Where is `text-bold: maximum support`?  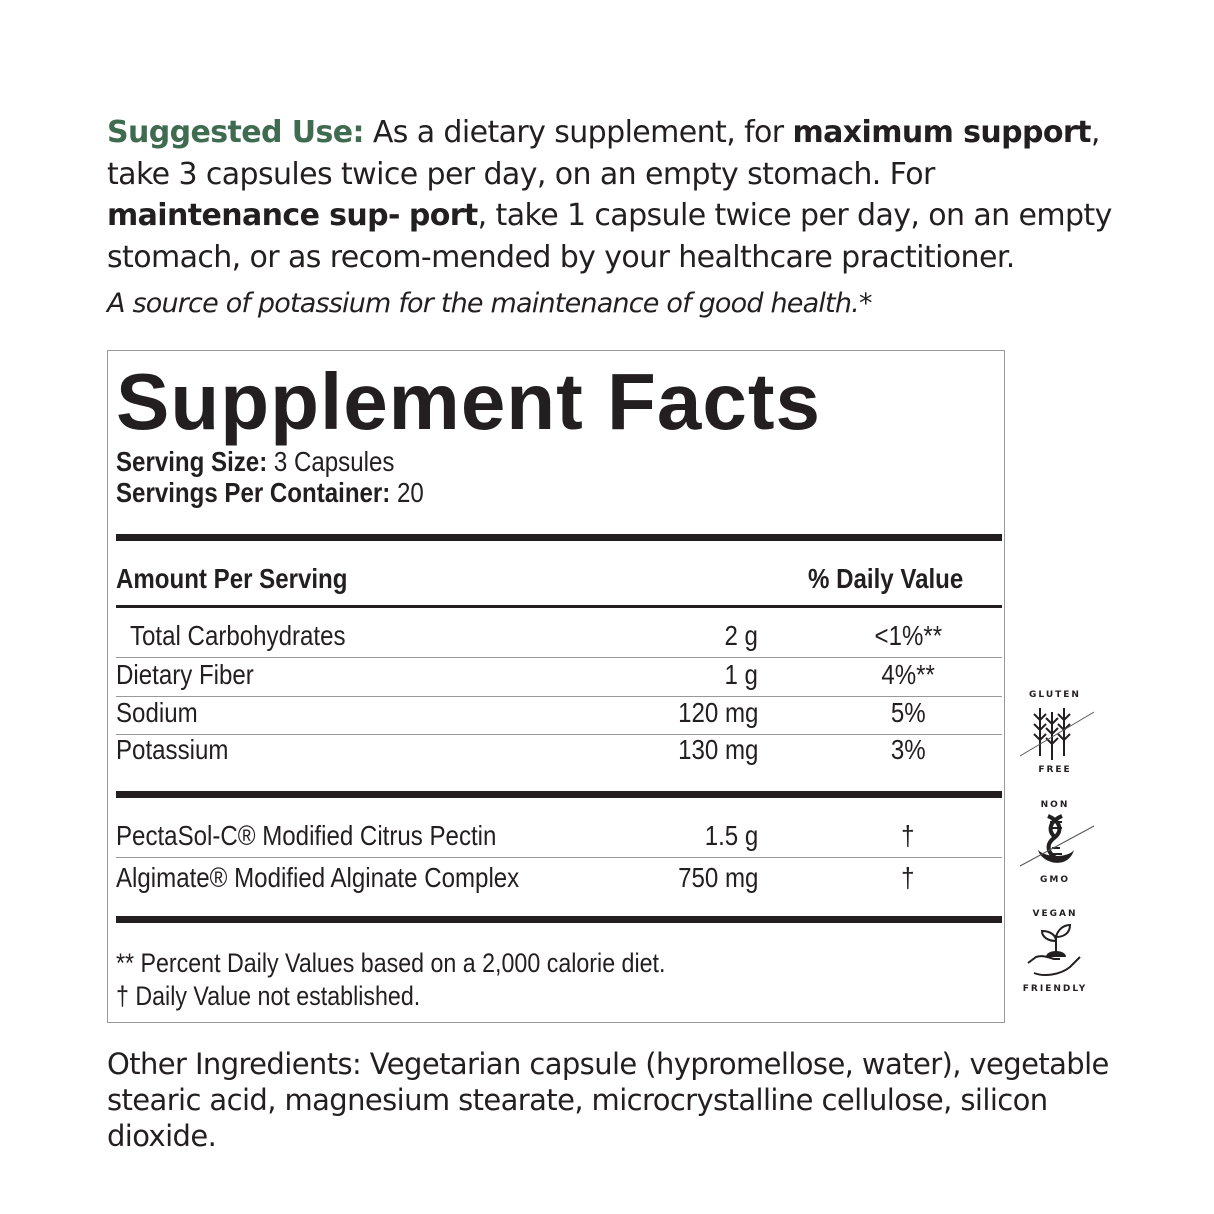 text-bold: maximum support is located at coordinates (941, 132).